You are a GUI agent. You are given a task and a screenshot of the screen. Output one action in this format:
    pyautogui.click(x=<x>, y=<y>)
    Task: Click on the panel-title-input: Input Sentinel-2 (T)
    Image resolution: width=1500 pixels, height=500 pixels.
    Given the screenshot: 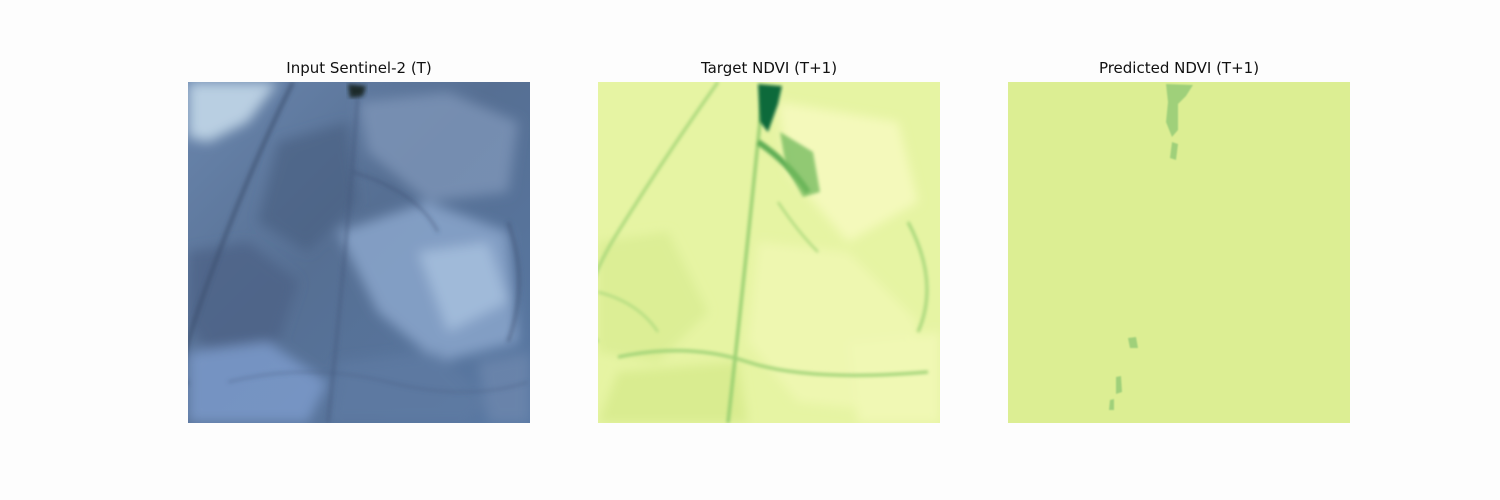 What is the action you would take?
    pyautogui.click(x=359, y=68)
    